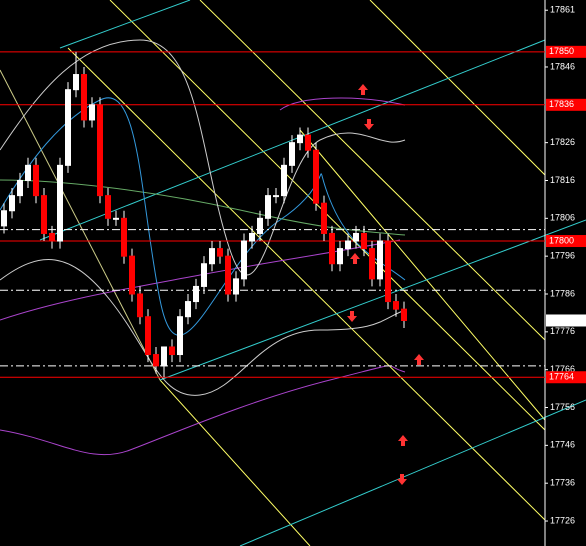 Image resolution: width=586 pixels, height=546 pixels. What do you see at coordinates (562, 331) in the screenshot?
I see `y-tick-label: 17776` at bounding box center [562, 331].